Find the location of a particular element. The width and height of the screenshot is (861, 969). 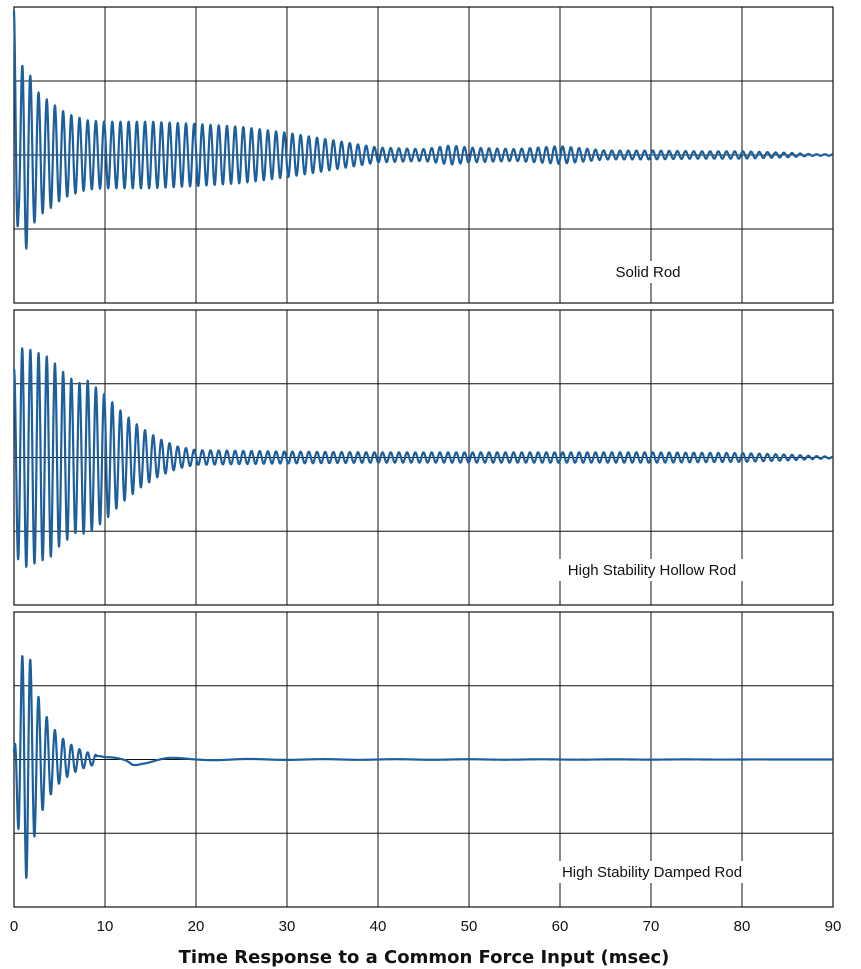

x-tick-label: 80 is located at coordinates (742, 926).